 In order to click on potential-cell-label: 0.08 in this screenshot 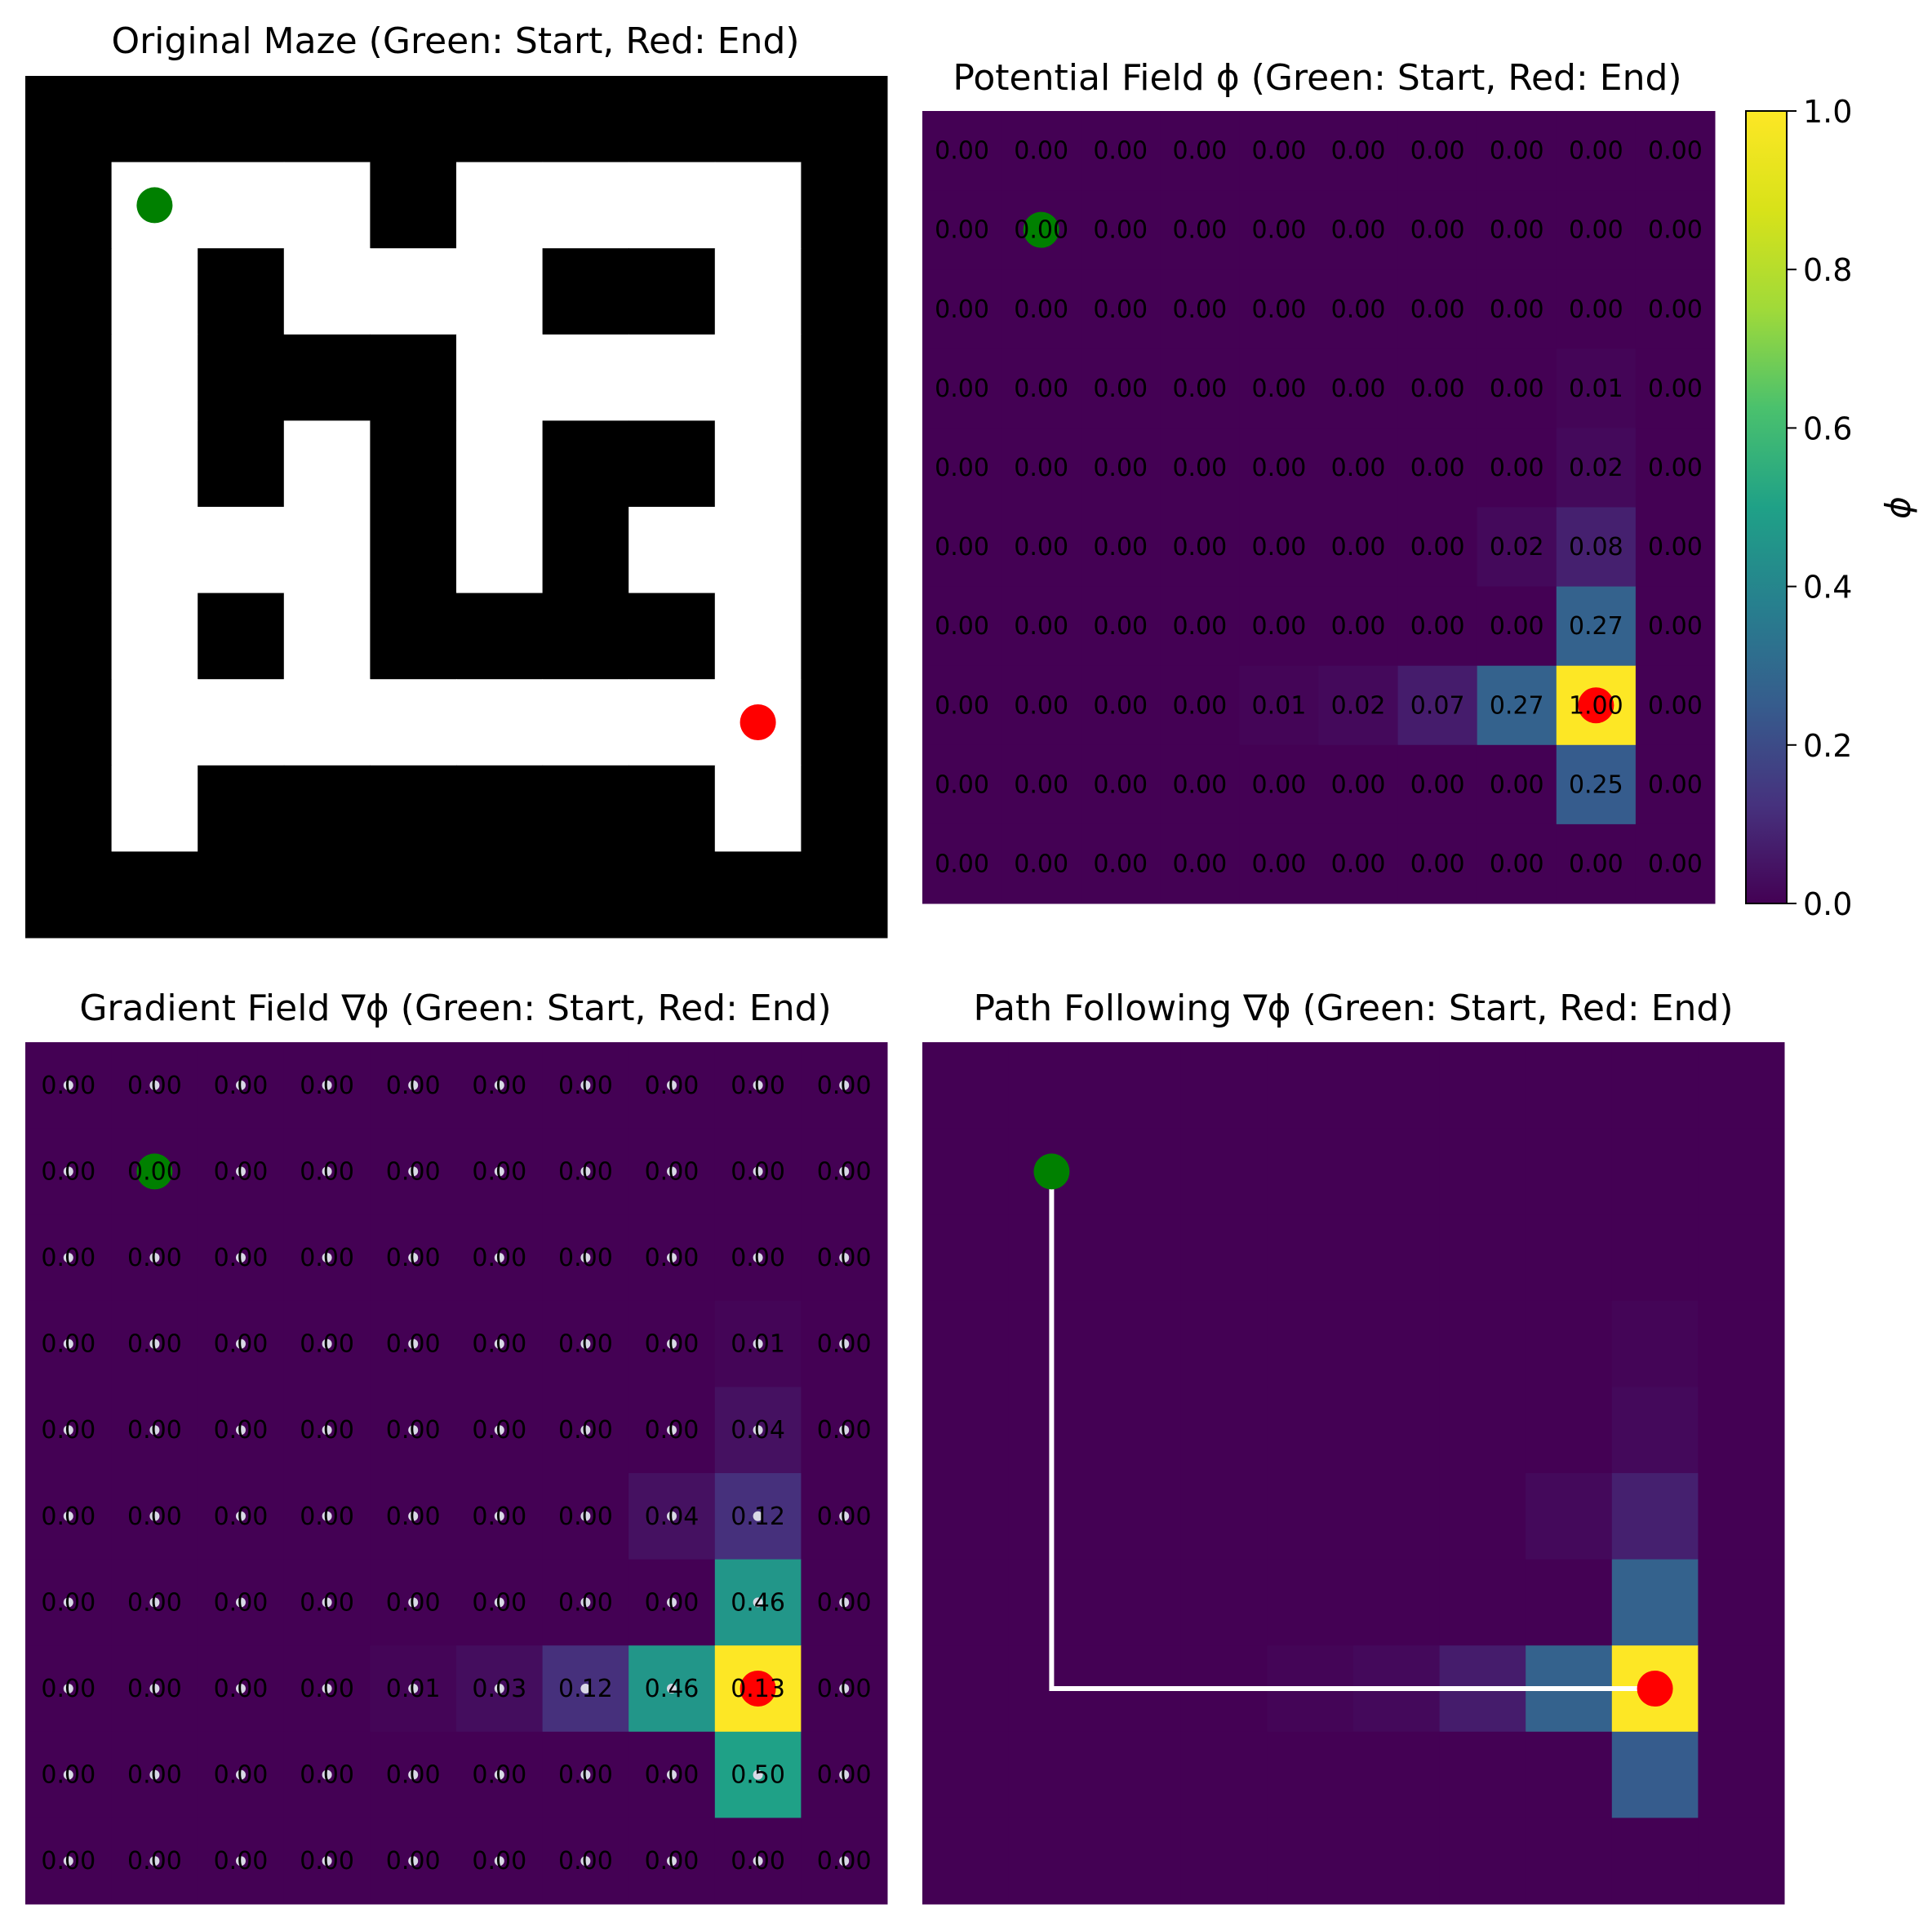, I will do `click(1596, 547)`.